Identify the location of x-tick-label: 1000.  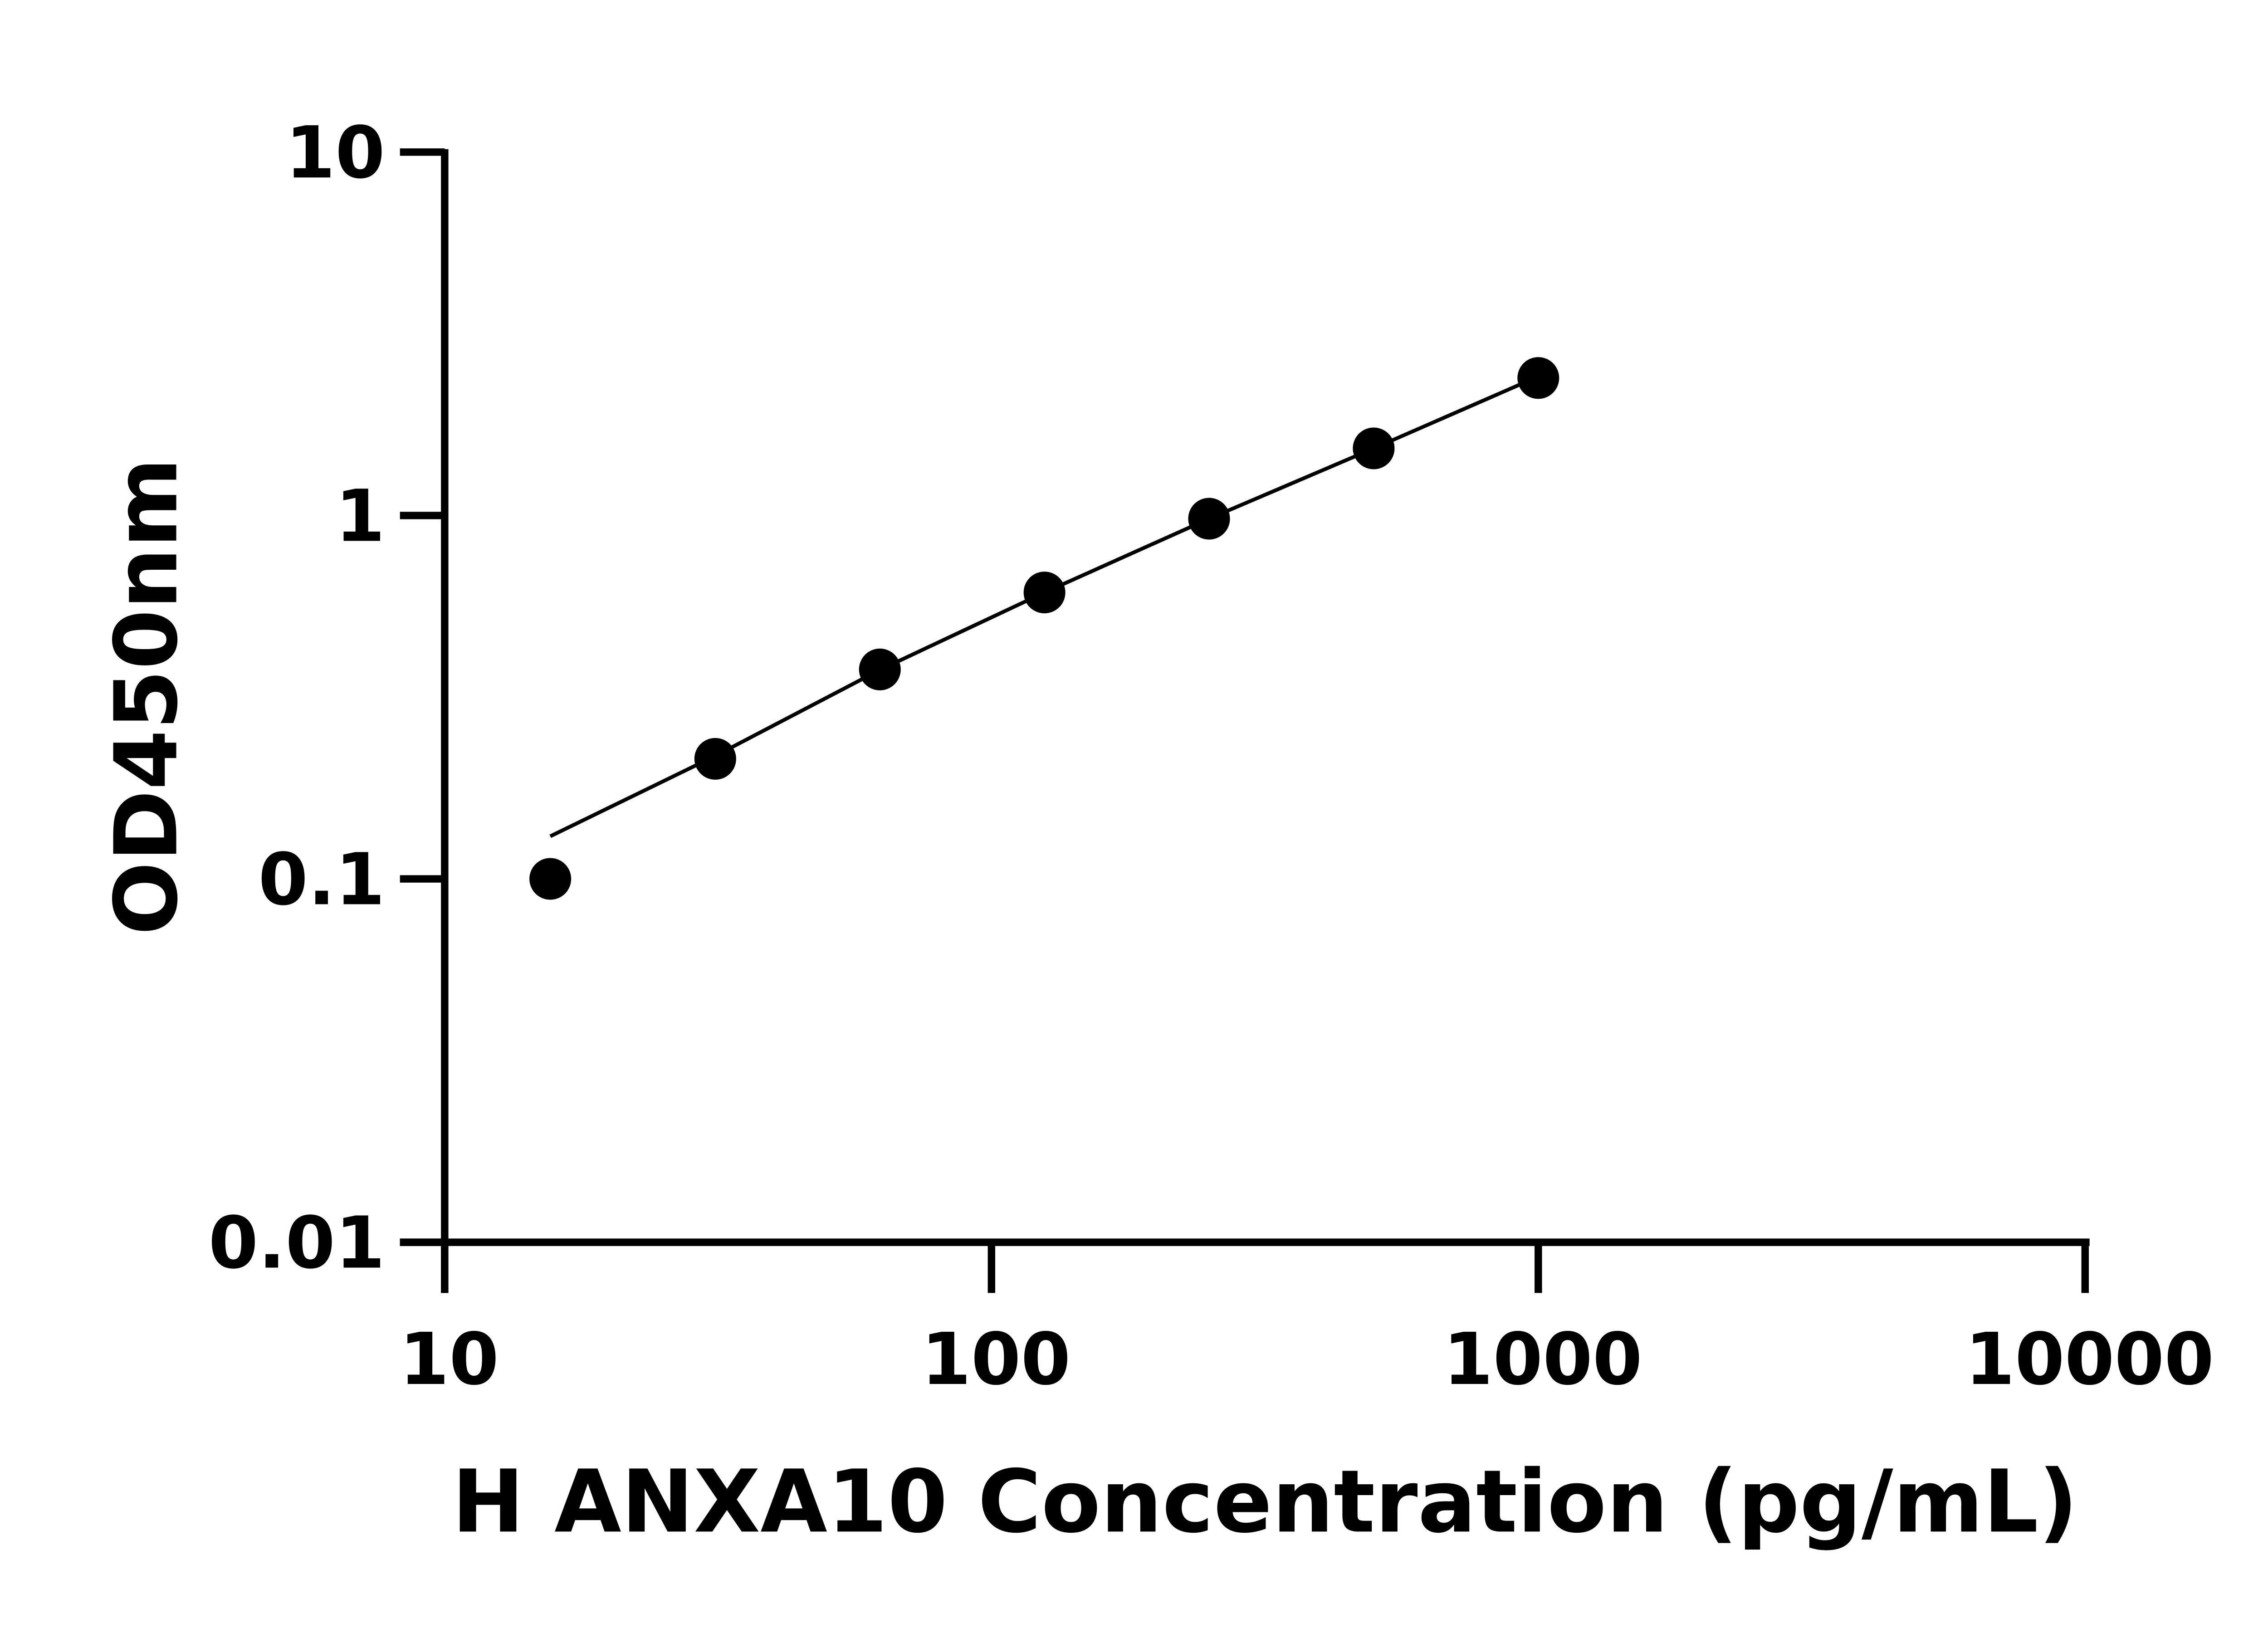
(1542, 1359).